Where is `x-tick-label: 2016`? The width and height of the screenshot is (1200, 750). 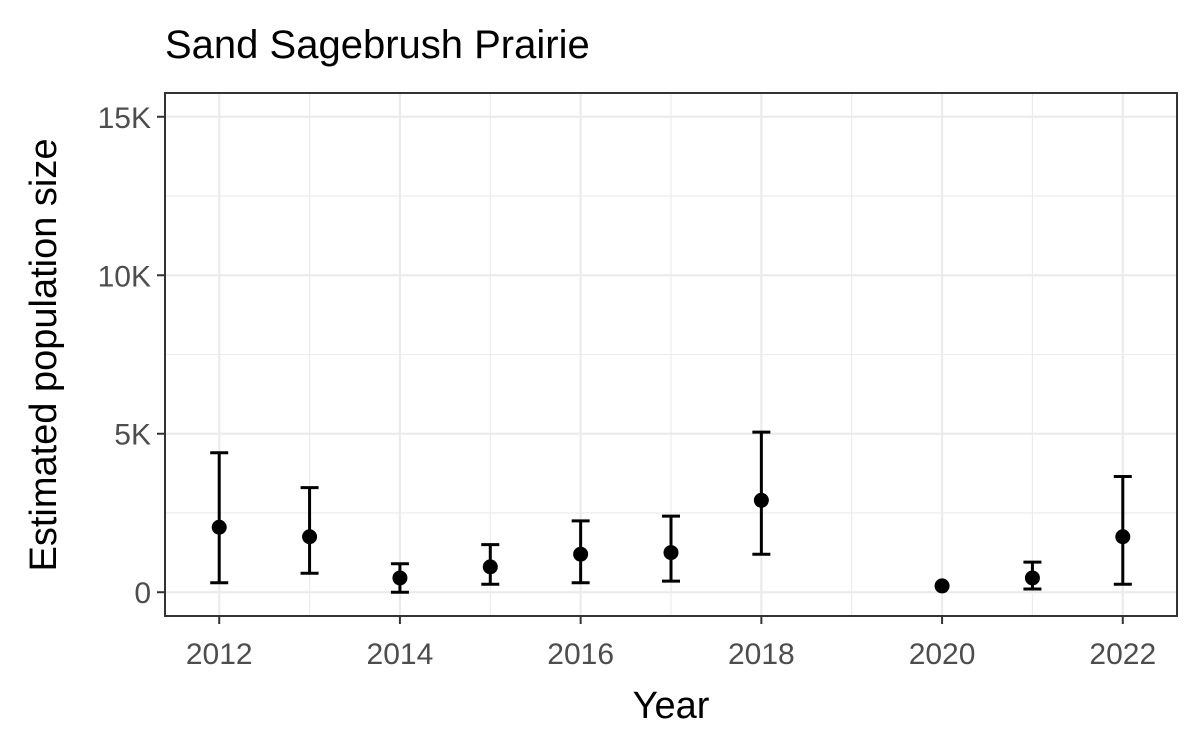 x-tick-label: 2016 is located at coordinates (580, 654).